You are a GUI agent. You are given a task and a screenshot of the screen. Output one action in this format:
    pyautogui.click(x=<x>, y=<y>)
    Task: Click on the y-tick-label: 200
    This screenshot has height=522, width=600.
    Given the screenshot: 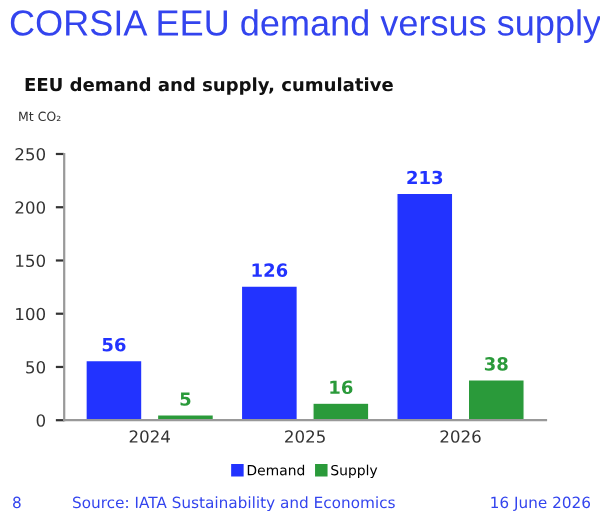 What is the action you would take?
    pyautogui.click(x=30, y=207)
    